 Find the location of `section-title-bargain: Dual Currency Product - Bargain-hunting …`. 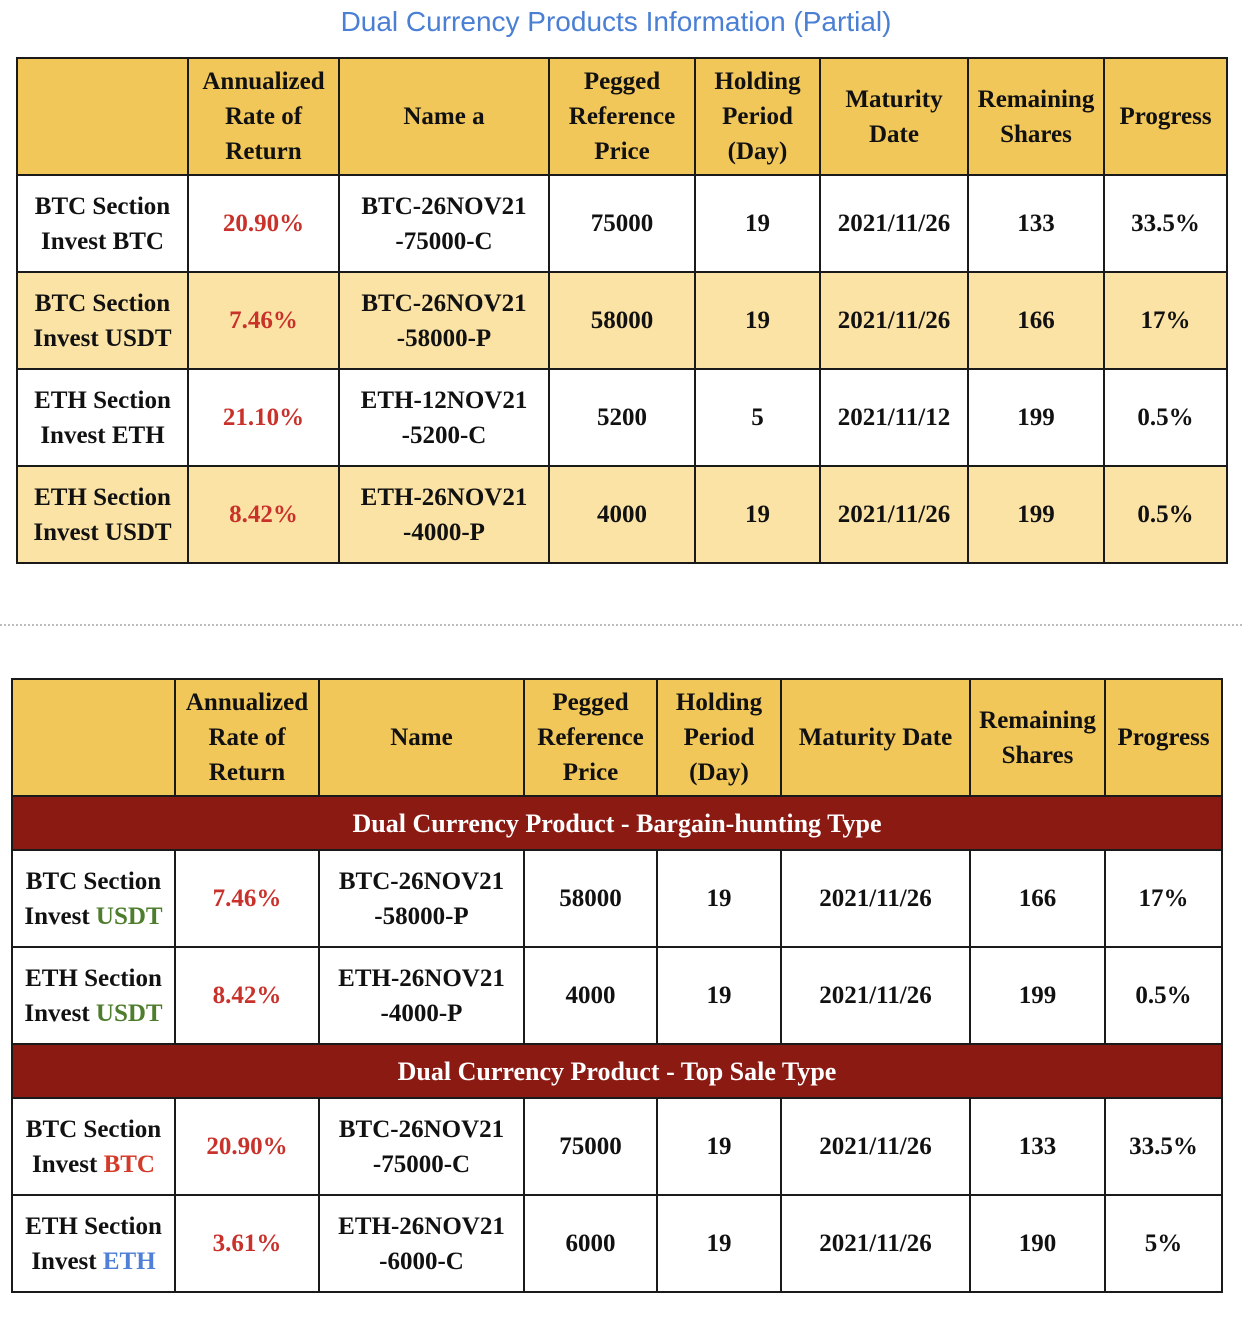

section-title-bargain: Dual Currency Product - Bargain-hunting … is located at coordinates (617, 823).